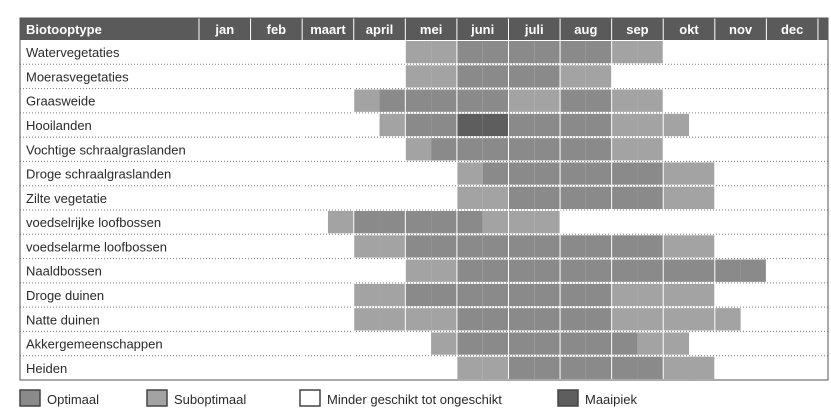 The width and height of the screenshot is (831, 417). What do you see at coordinates (94, 344) in the screenshot?
I see `row-label: Akkergemeenschappen` at bounding box center [94, 344].